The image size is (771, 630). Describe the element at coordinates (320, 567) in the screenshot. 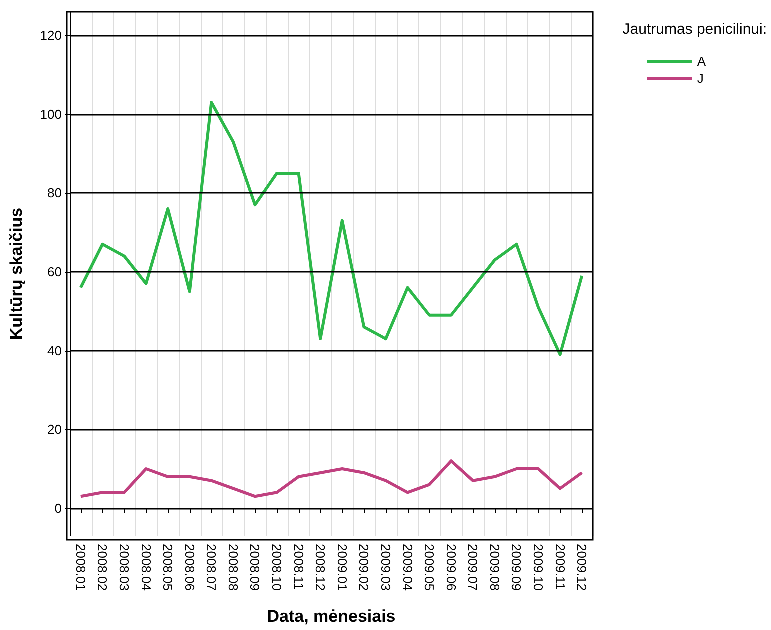

I see `x-tick-label: 2008.12` at that location.